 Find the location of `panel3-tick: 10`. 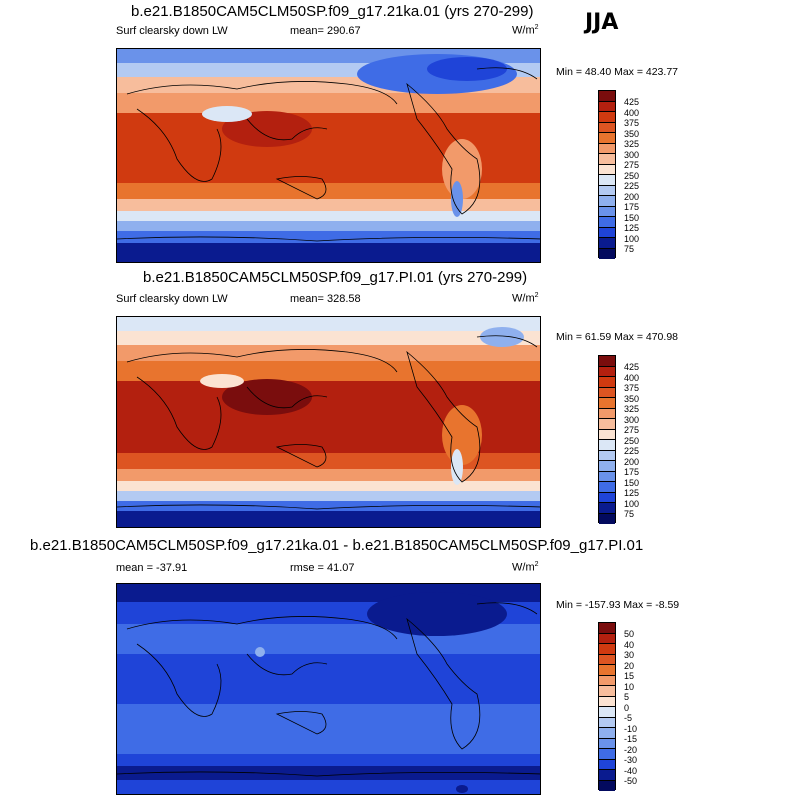

panel3-tick: 10 is located at coordinates (629, 686).